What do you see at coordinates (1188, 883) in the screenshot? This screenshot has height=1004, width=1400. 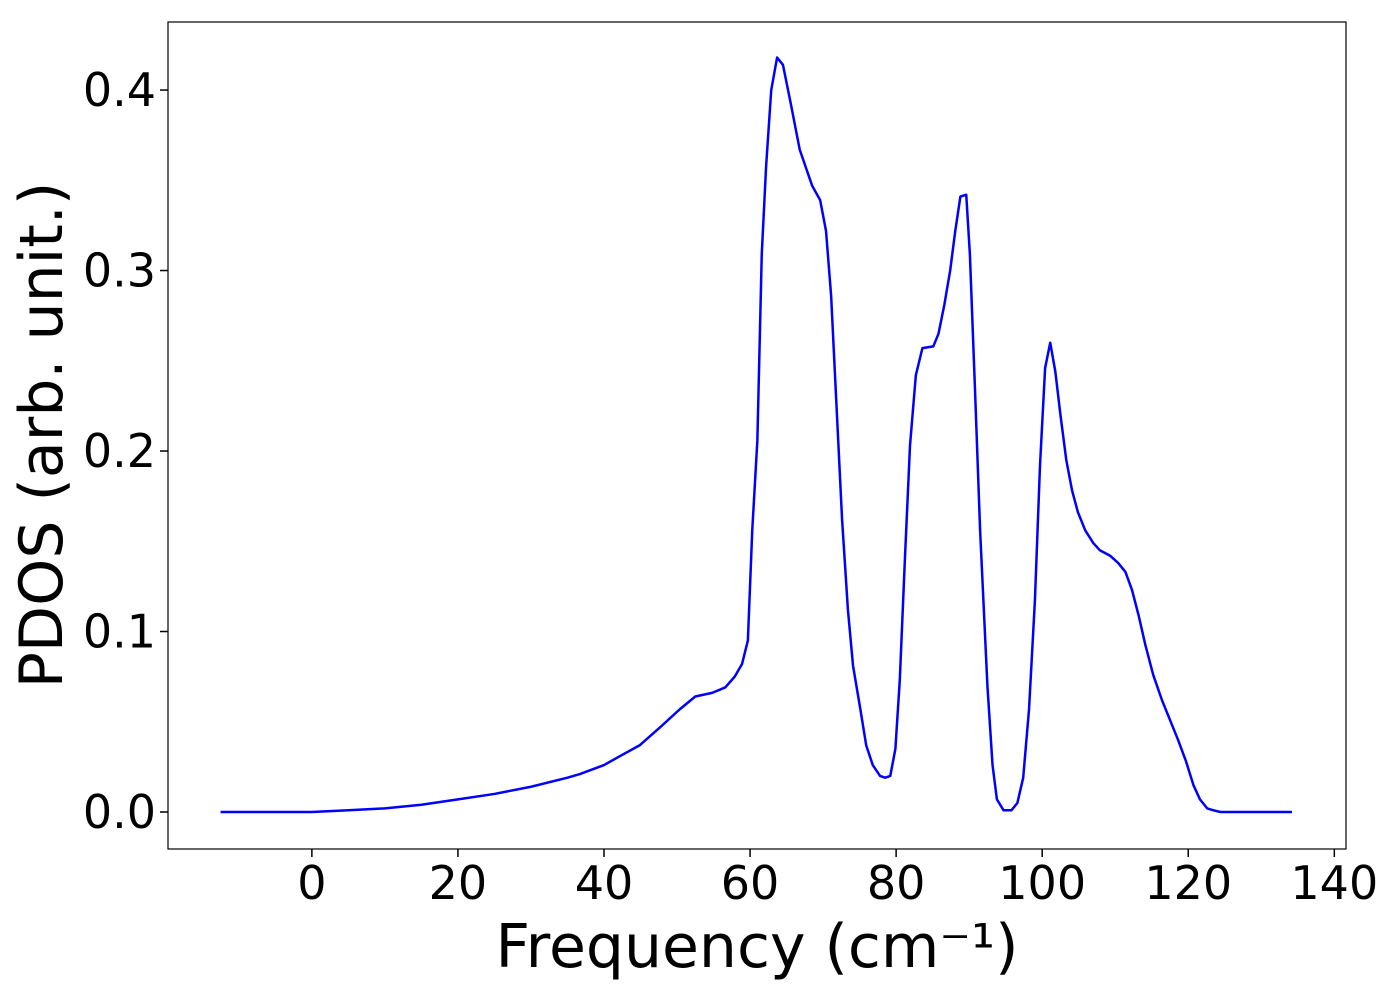 I see `x-tick-label: 120` at bounding box center [1188, 883].